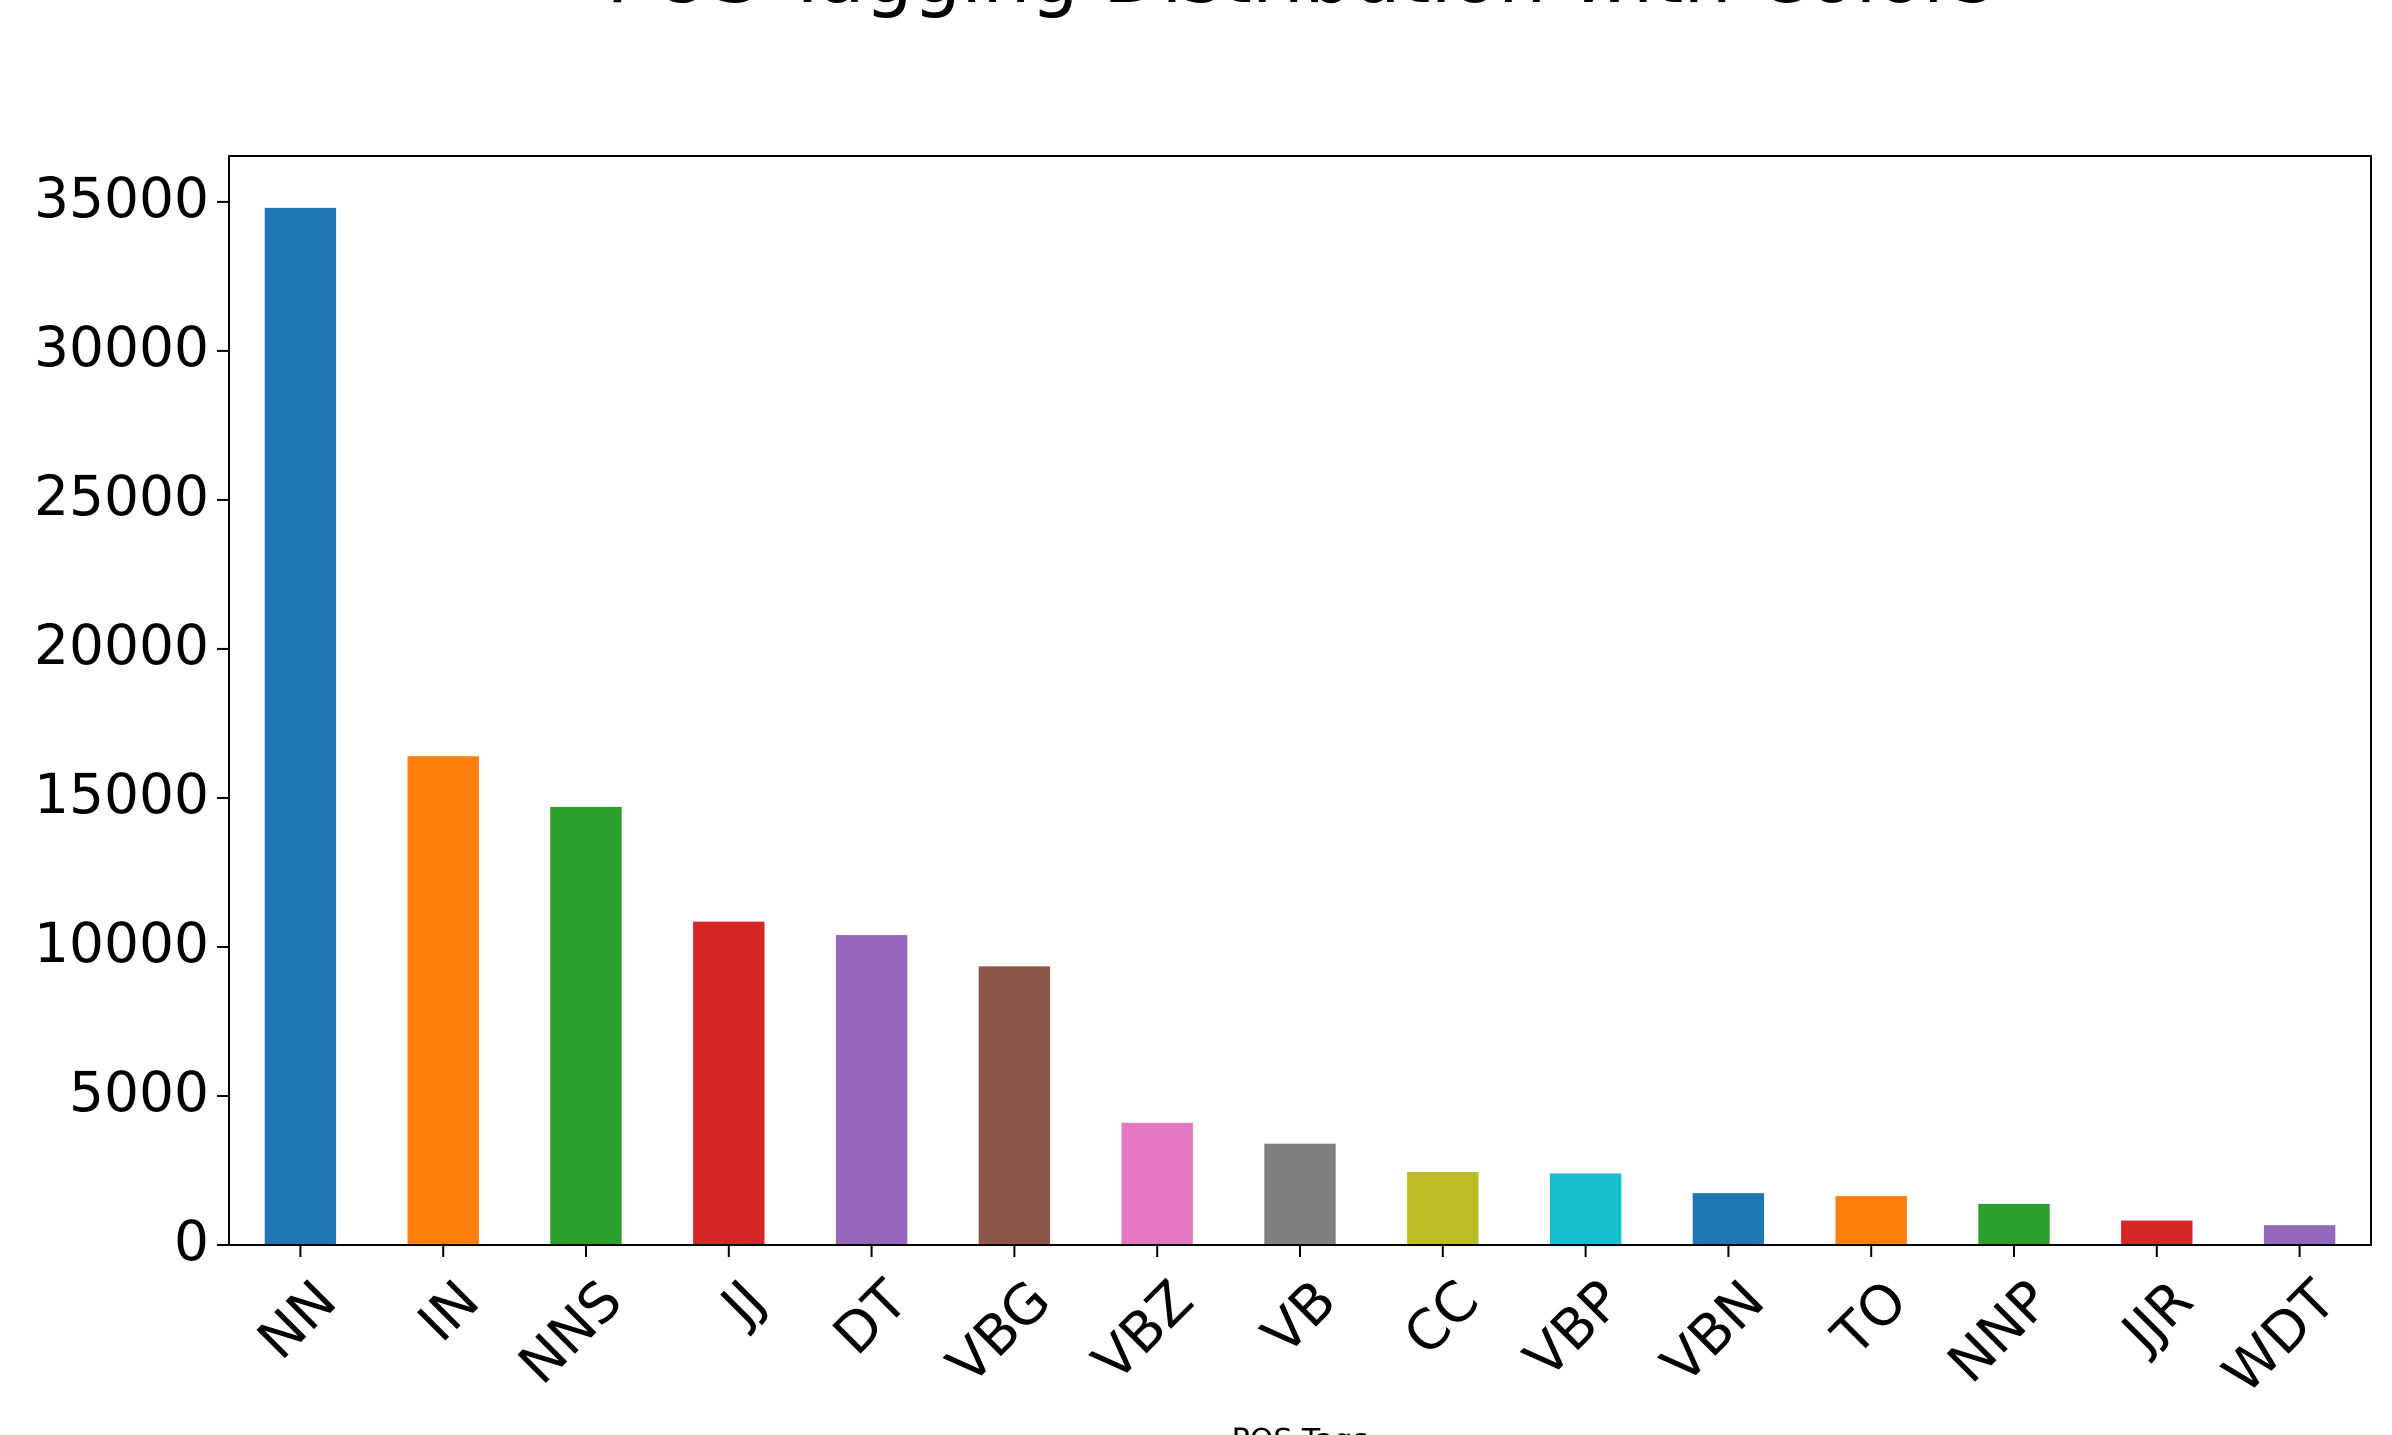 The image size is (2392, 1435). Describe the element at coordinates (121, 794) in the screenshot. I see `y-tick-label: 15000` at that location.